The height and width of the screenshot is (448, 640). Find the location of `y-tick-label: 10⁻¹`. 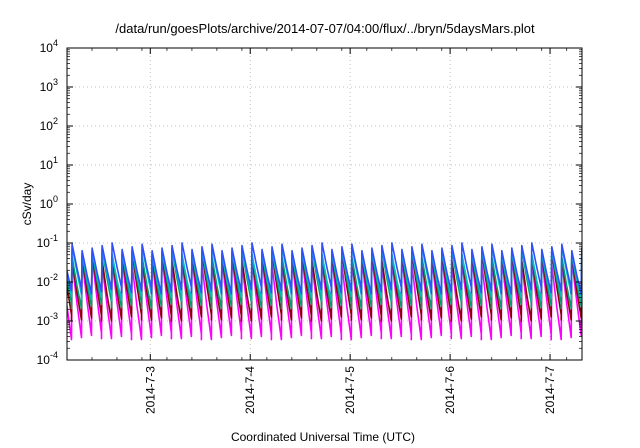

y-tick-label: 10⁻¹ is located at coordinates (47, 241).